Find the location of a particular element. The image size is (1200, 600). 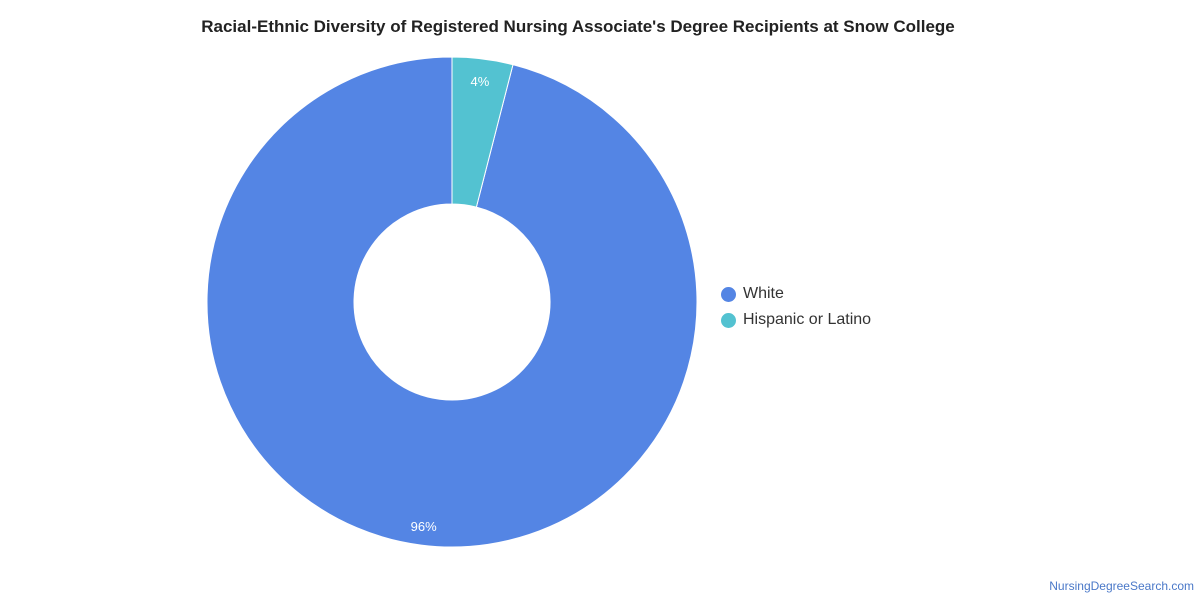

legend-item-white: White is located at coordinates (796, 294).